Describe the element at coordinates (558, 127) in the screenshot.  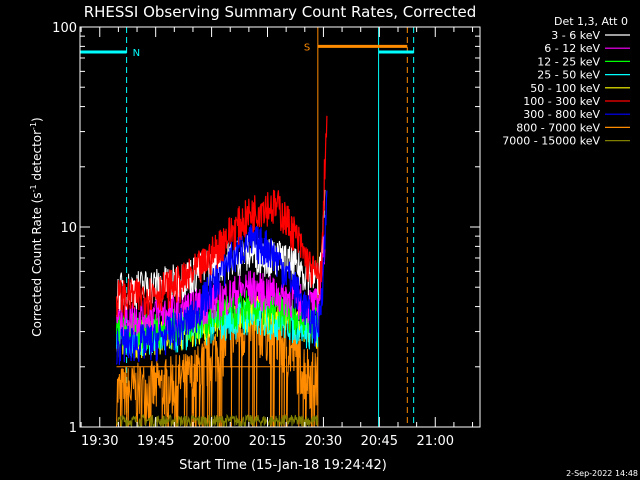
I see `legend-label-7: 800 - 7000 keV` at that location.